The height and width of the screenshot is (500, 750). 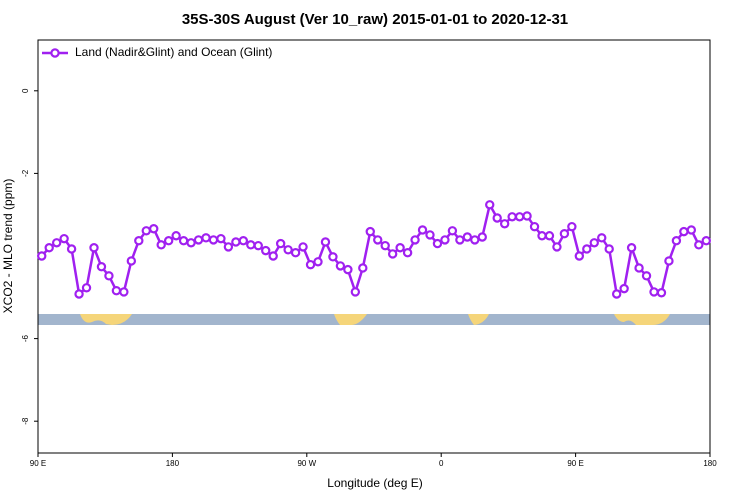 What do you see at coordinates (25, 173) in the screenshot?
I see `y-tick-label: -2` at bounding box center [25, 173].